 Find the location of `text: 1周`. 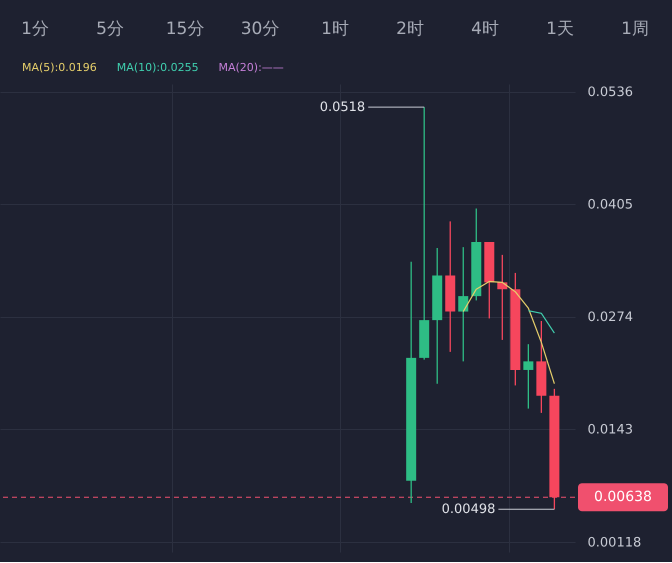

text: 1周 is located at coordinates (635, 29).